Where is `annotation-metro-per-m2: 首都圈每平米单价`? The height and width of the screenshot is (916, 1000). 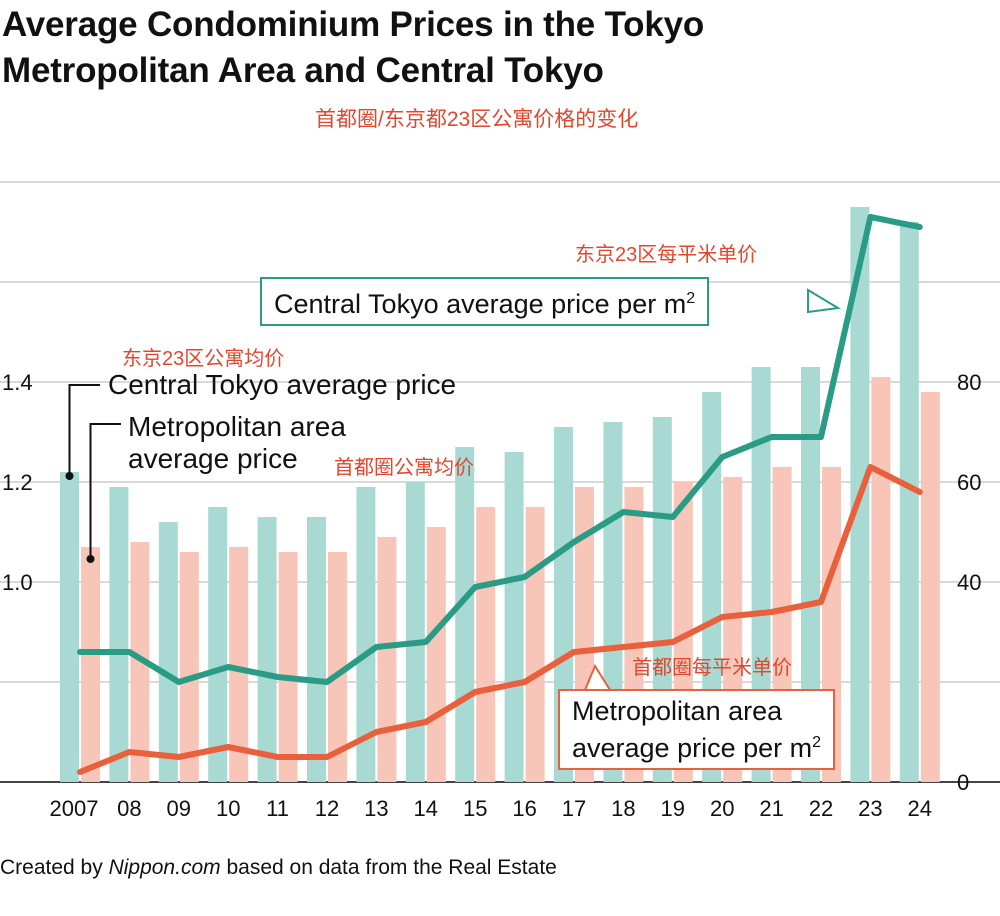 annotation-metro-per-m2: 首都圈每平米单价 is located at coordinates (712, 668).